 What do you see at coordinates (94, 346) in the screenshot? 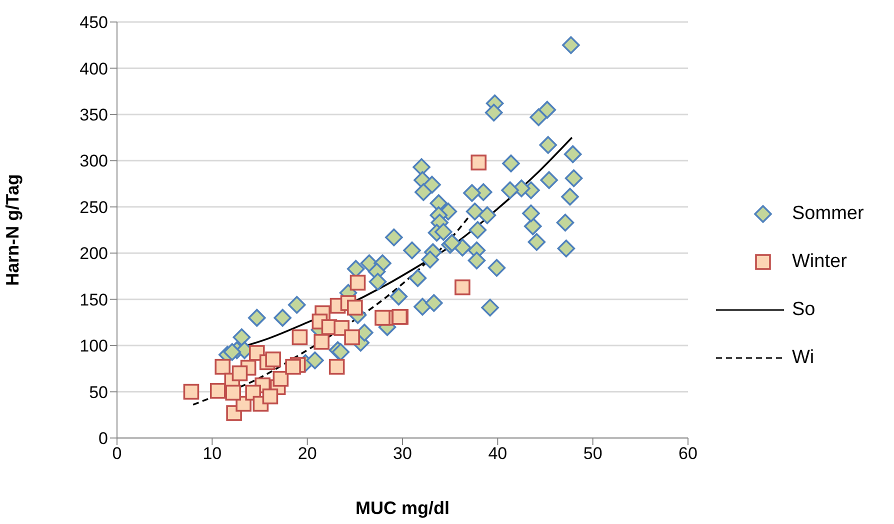
I see `y-tick-label: 100` at bounding box center [94, 346].